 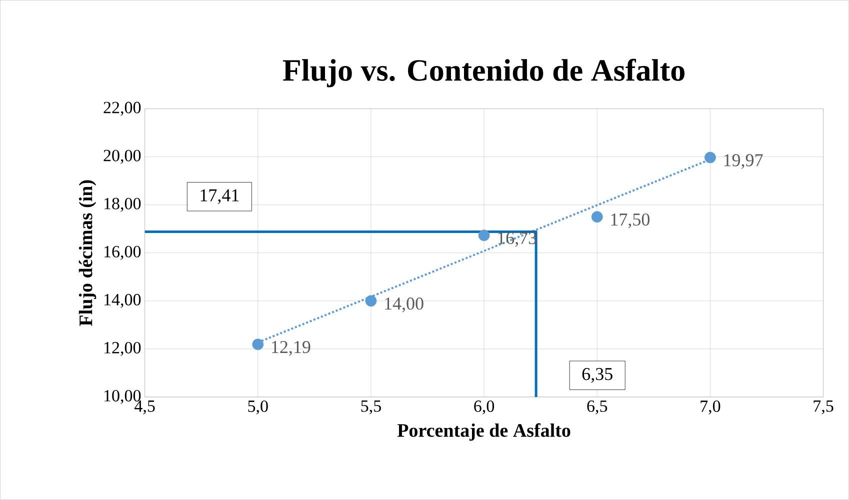 I want to click on y-axis-title: Flujo décimas (in), so click(x=87, y=253).